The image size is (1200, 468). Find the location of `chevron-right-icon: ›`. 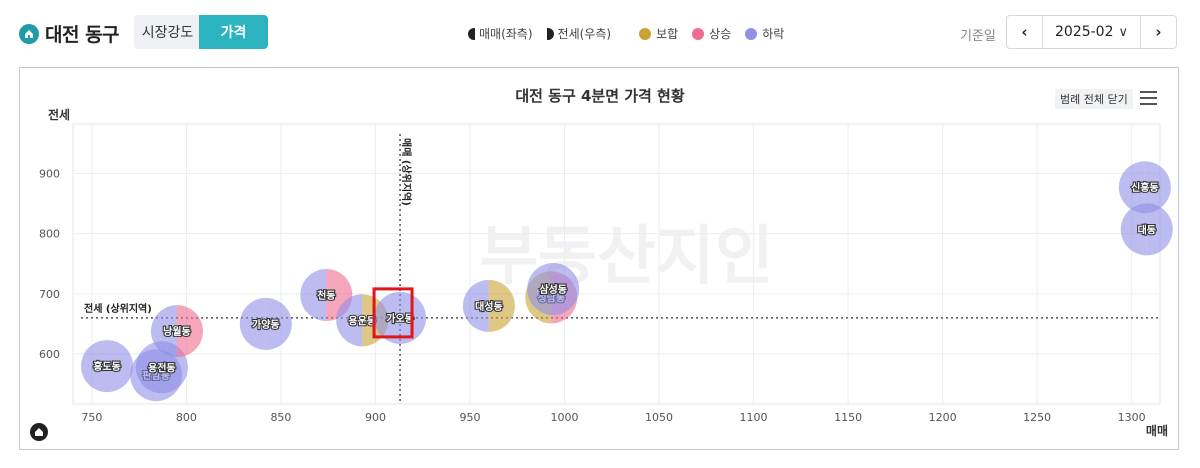

chevron-right-icon: › is located at coordinates (1158, 32).